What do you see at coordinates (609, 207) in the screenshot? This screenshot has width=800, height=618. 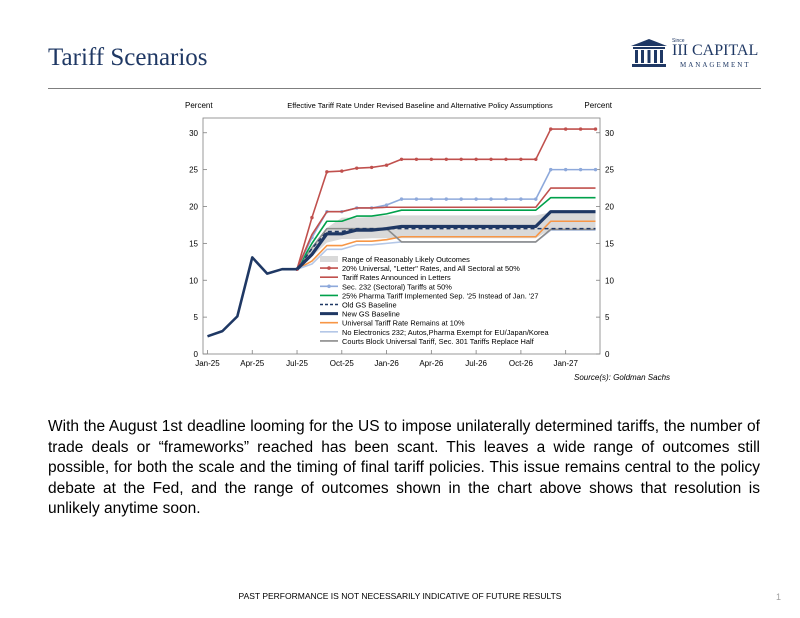 I see `y-tick-label-right: 20` at bounding box center [609, 207].